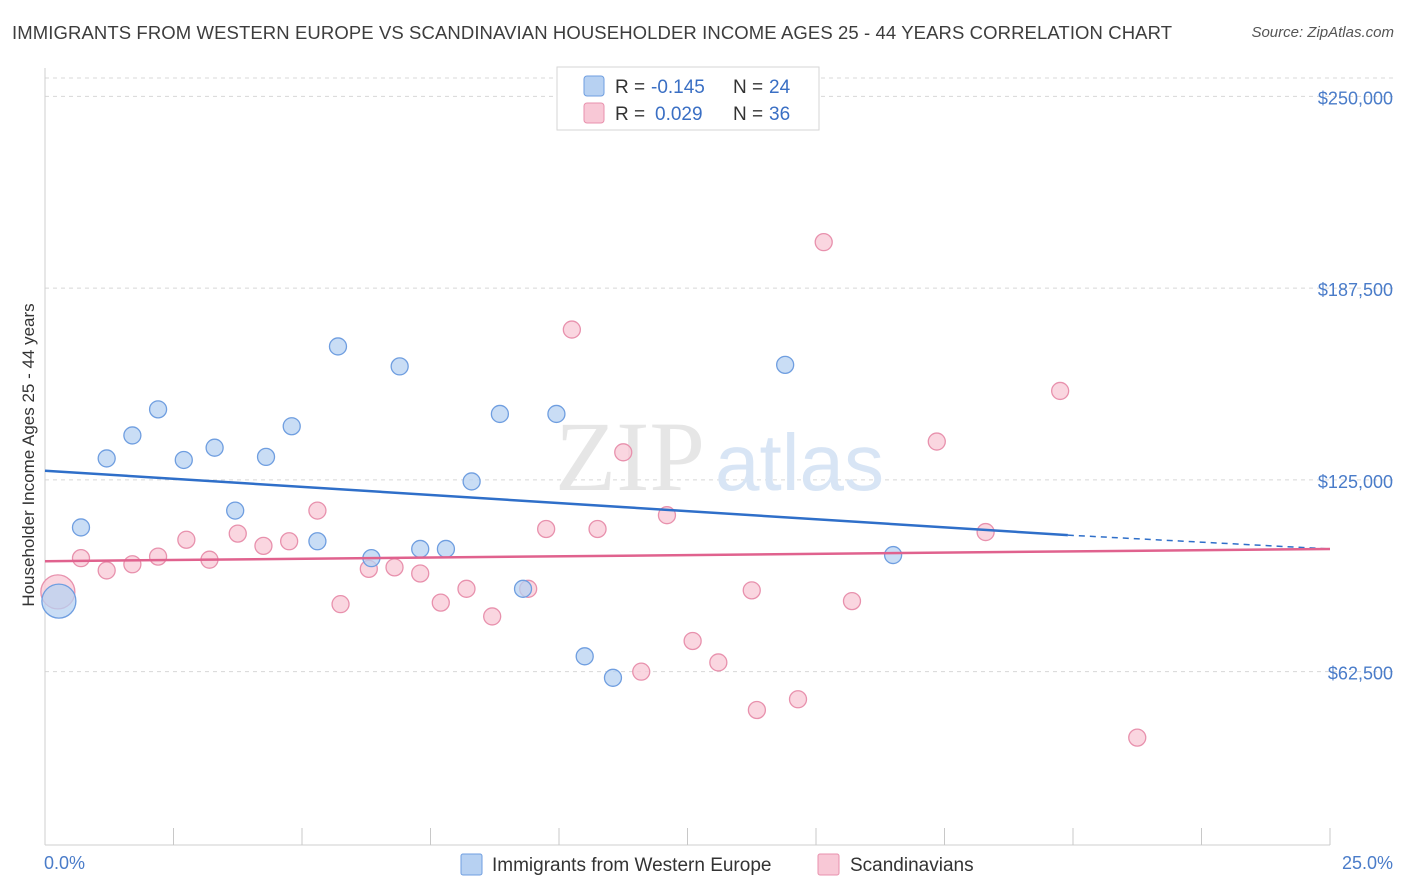 The height and width of the screenshot is (892, 1406). I want to click on y-tick-labels: $62,500 $125,000 $187,500 $250,000, so click(1355, 385).